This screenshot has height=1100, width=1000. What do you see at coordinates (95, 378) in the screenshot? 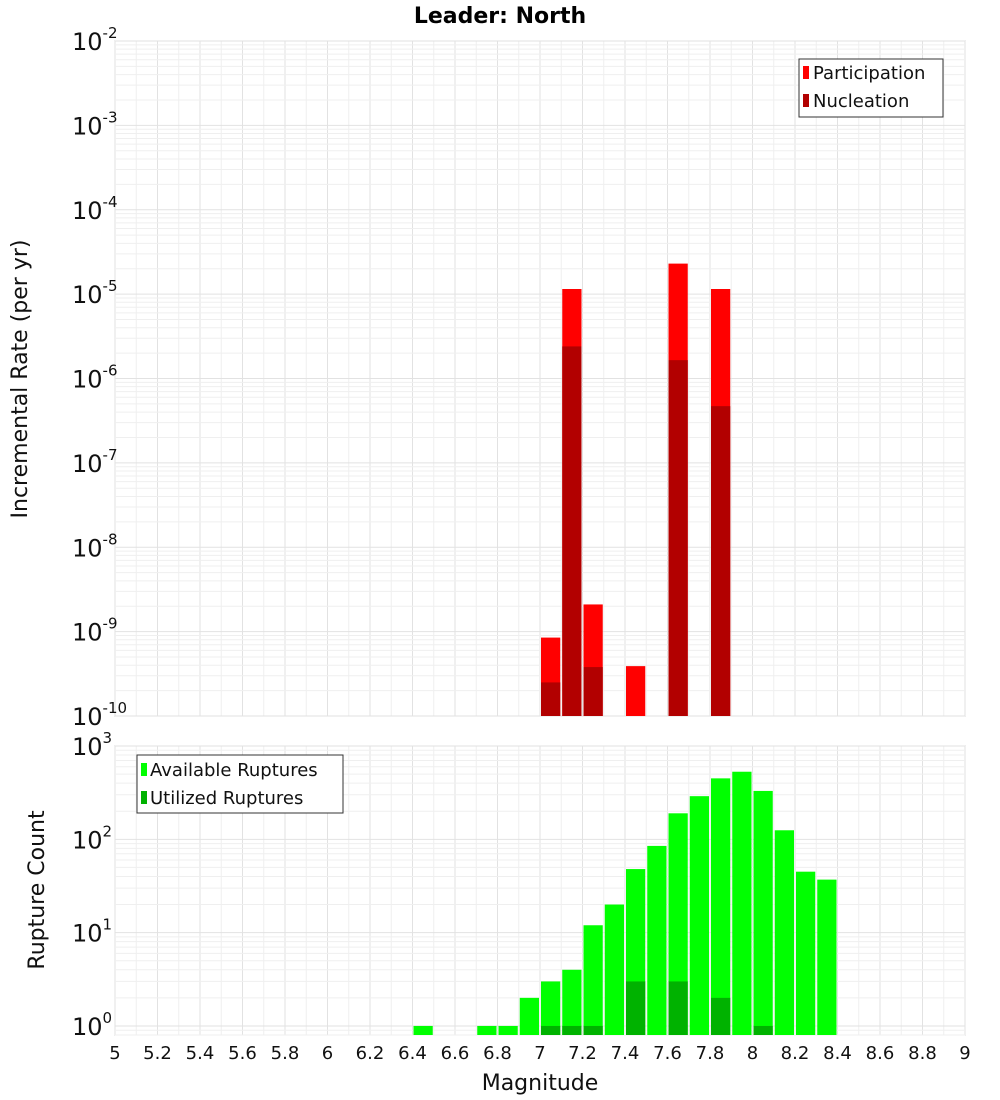
I see `y-tick-label: 10⁻⁶` at bounding box center [95, 378].